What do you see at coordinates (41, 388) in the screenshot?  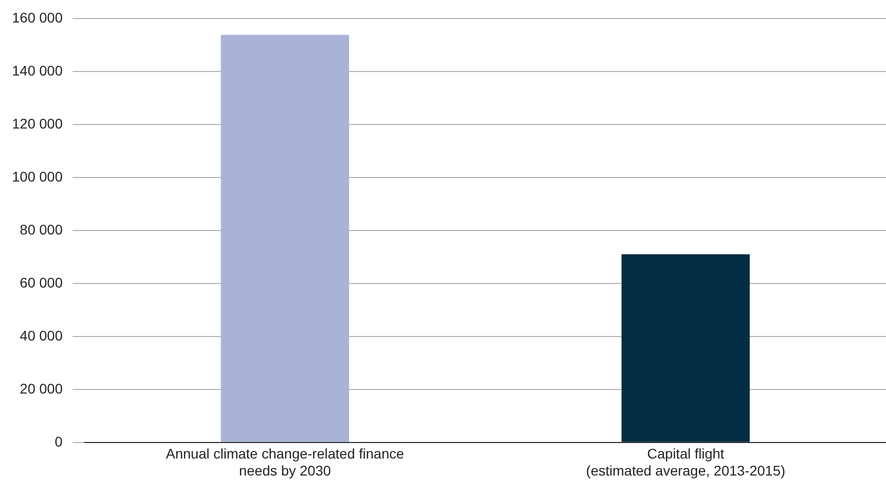 I see `y-tick-label: 20 000` at bounding box center [41, 388].